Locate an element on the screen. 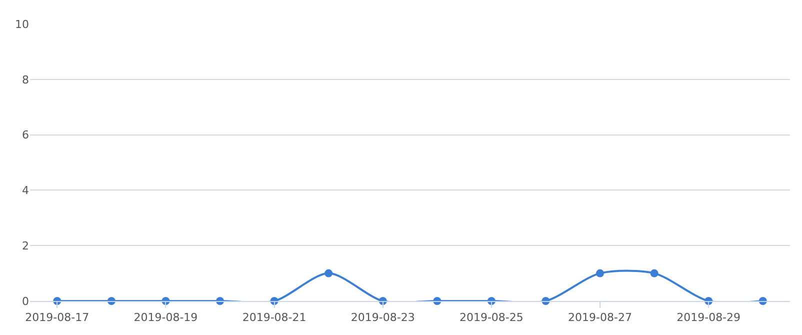 The image size is (802, 335). y-tick-label: 0 is located at coordinates (25, 301).